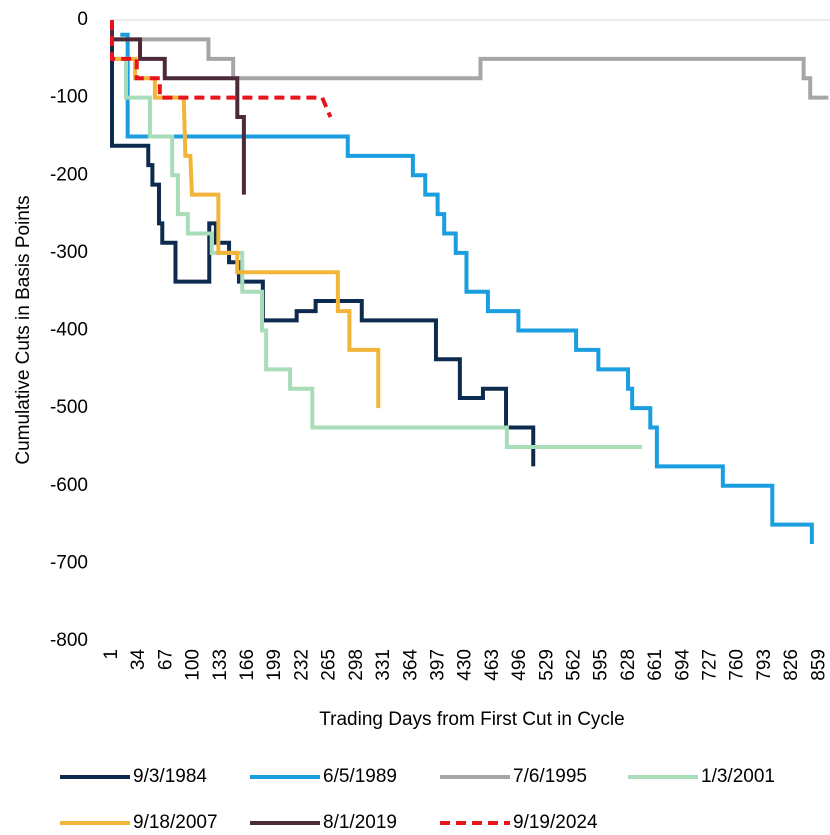 The image size is (830, 835). Describe the element at coordinates (82, 19) in the screenshot. I see `y-tick-label: 0` at that location.